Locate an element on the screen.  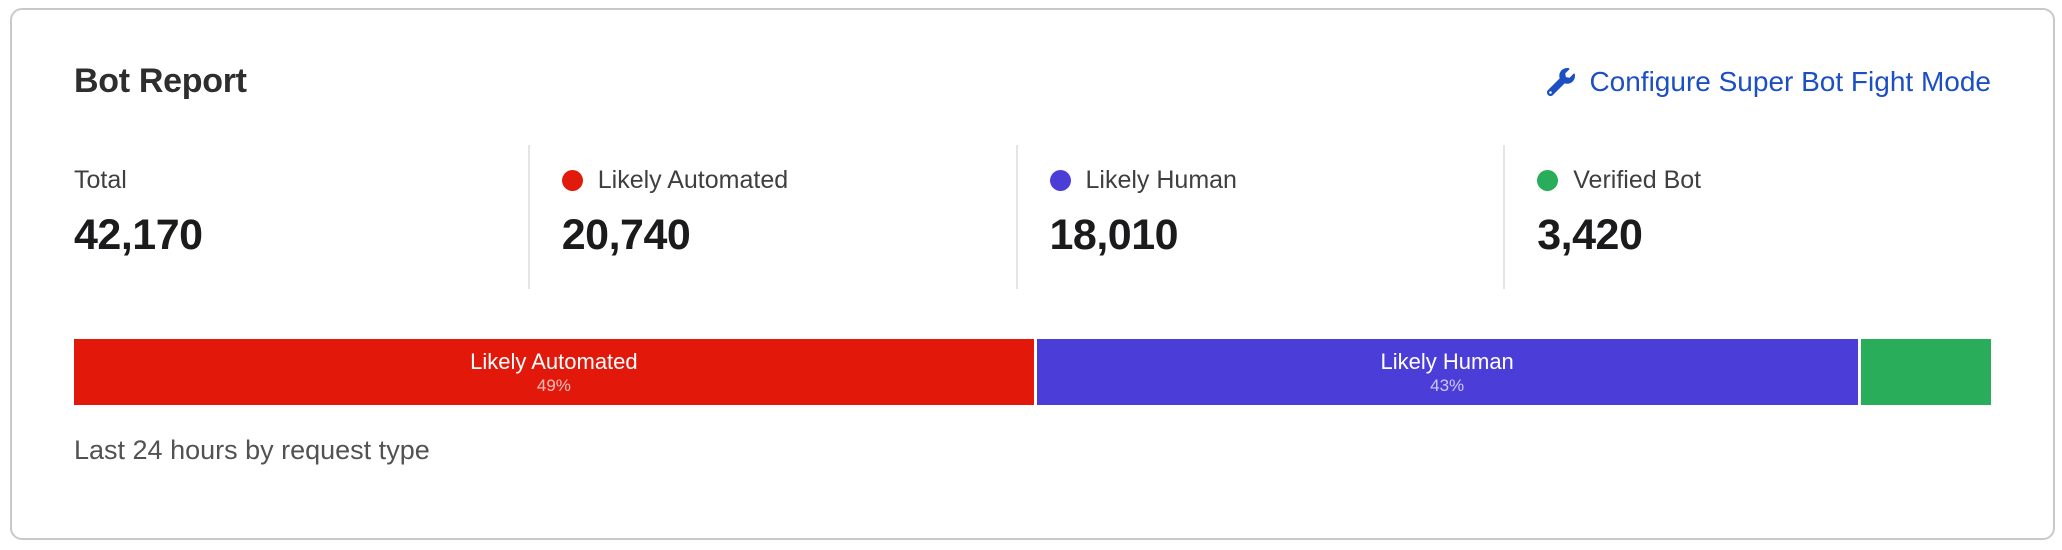
wrench-icon is located at coordinates (1561, 81).